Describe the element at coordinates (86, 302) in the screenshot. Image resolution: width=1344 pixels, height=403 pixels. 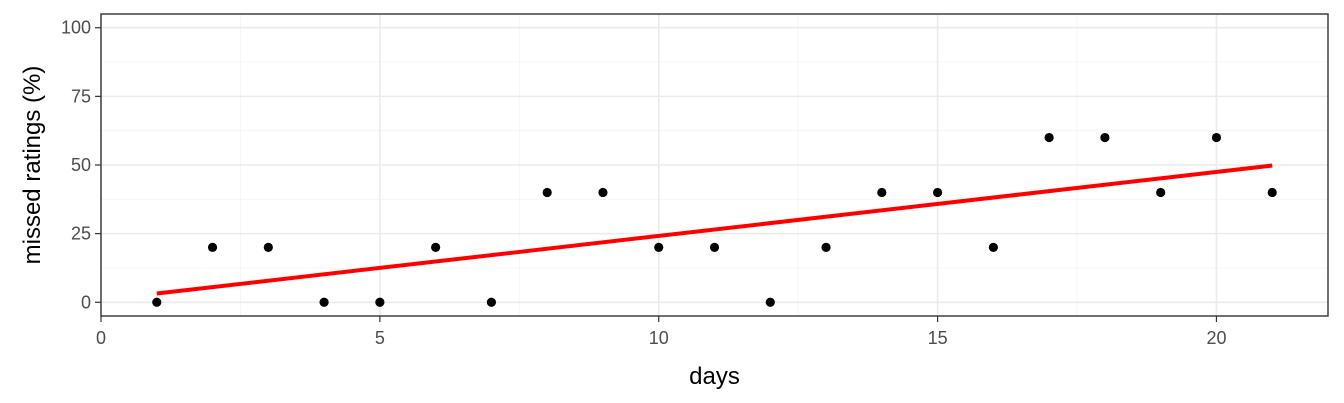
I see `y-tick-label: 0` at that location.